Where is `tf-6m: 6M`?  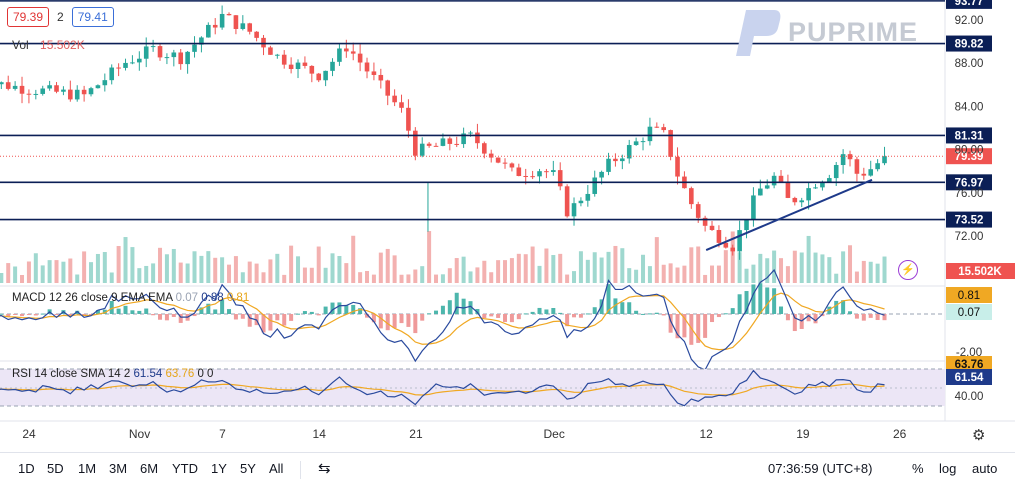 tf-6m: 6M is located at coordinates (149, 468).